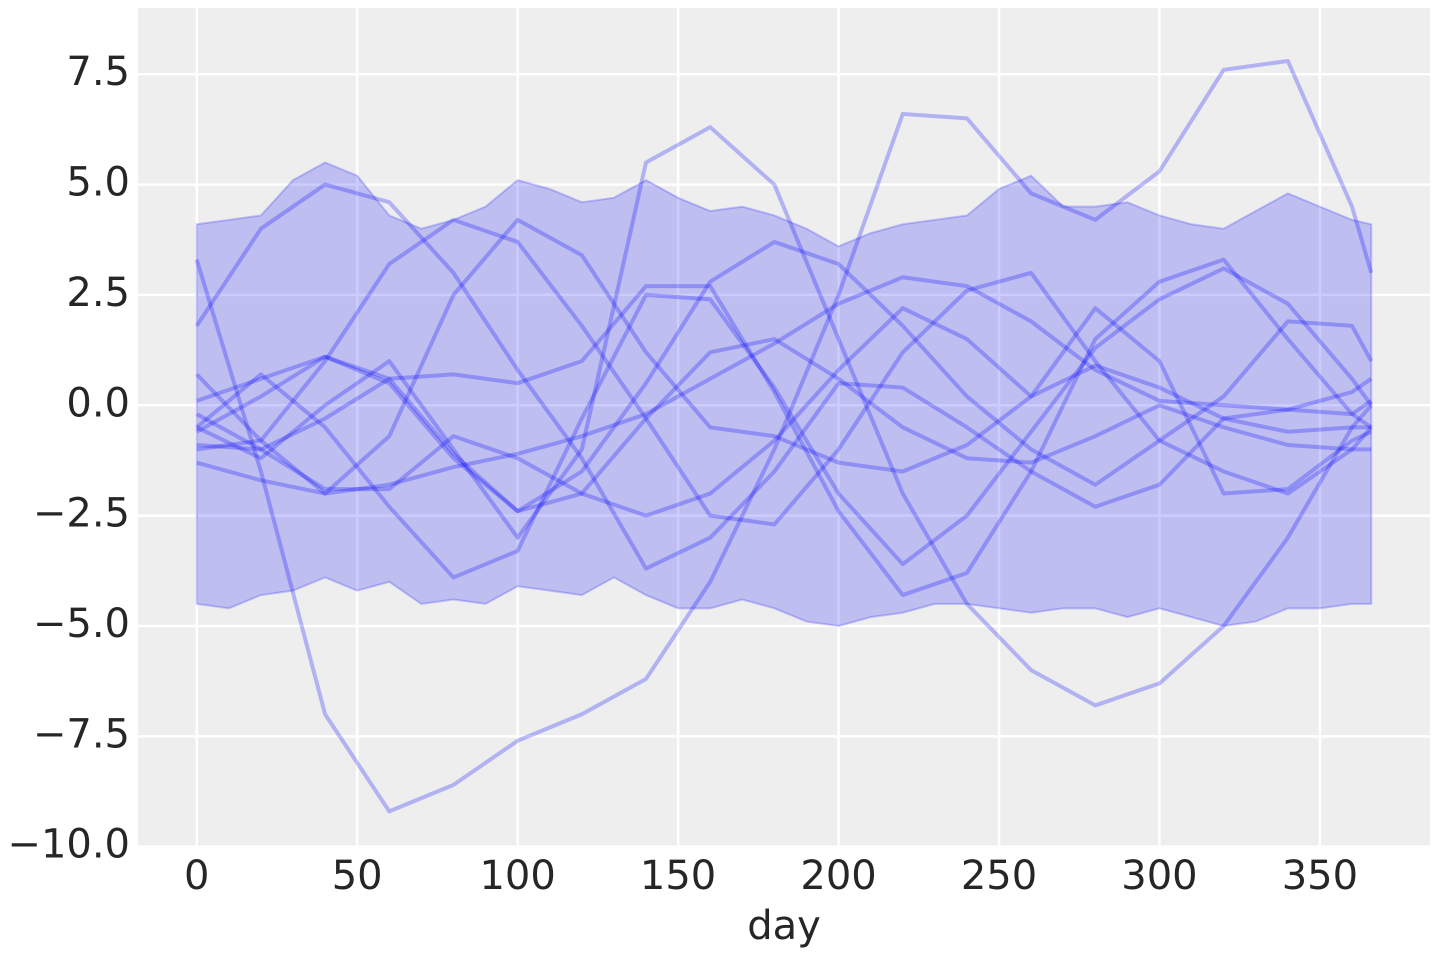 Image resolution: width=1440 pixels, height=960 pixels. Describe the element at coordinates (838, 876) in the screenshot. I see `x-tick-label: 200` at that location.